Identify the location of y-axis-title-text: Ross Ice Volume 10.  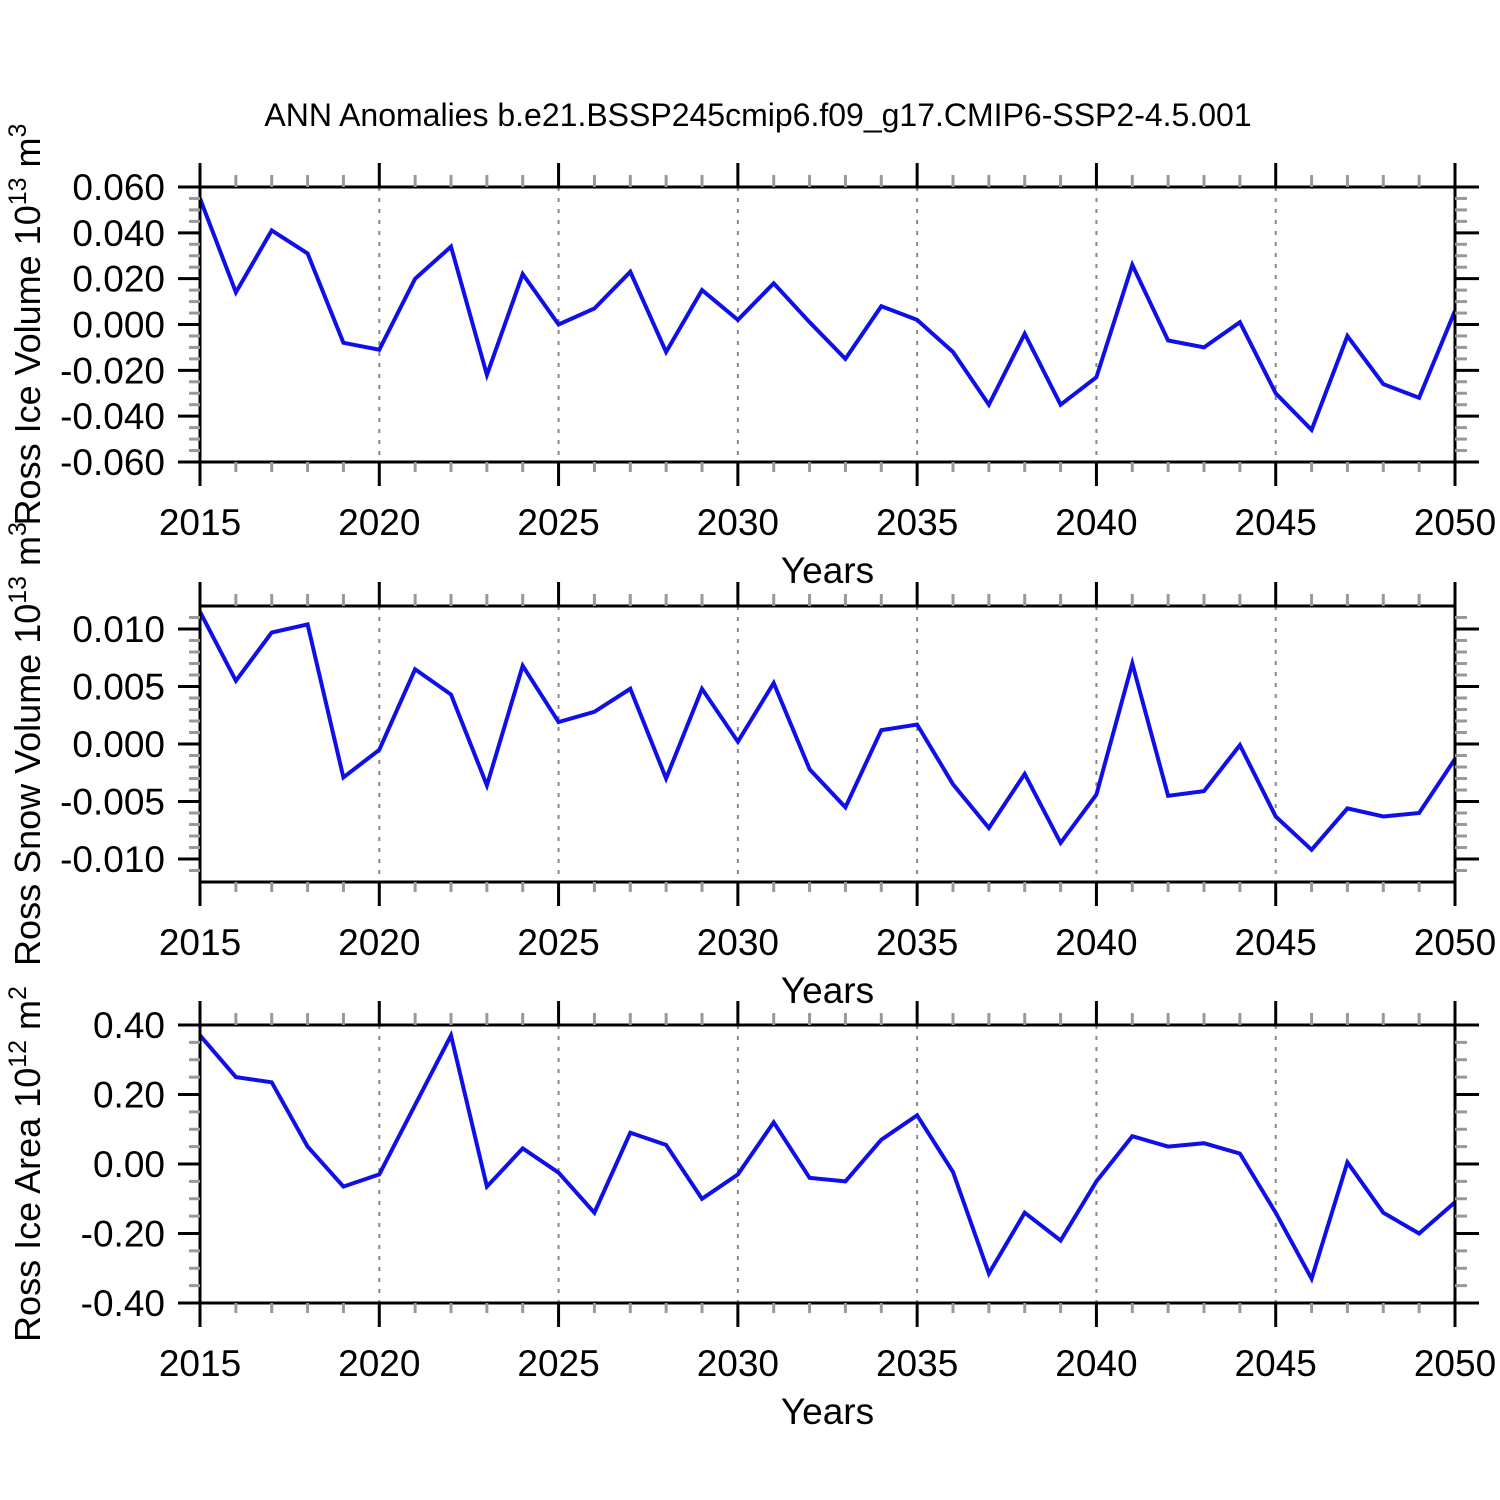
(27, 365).